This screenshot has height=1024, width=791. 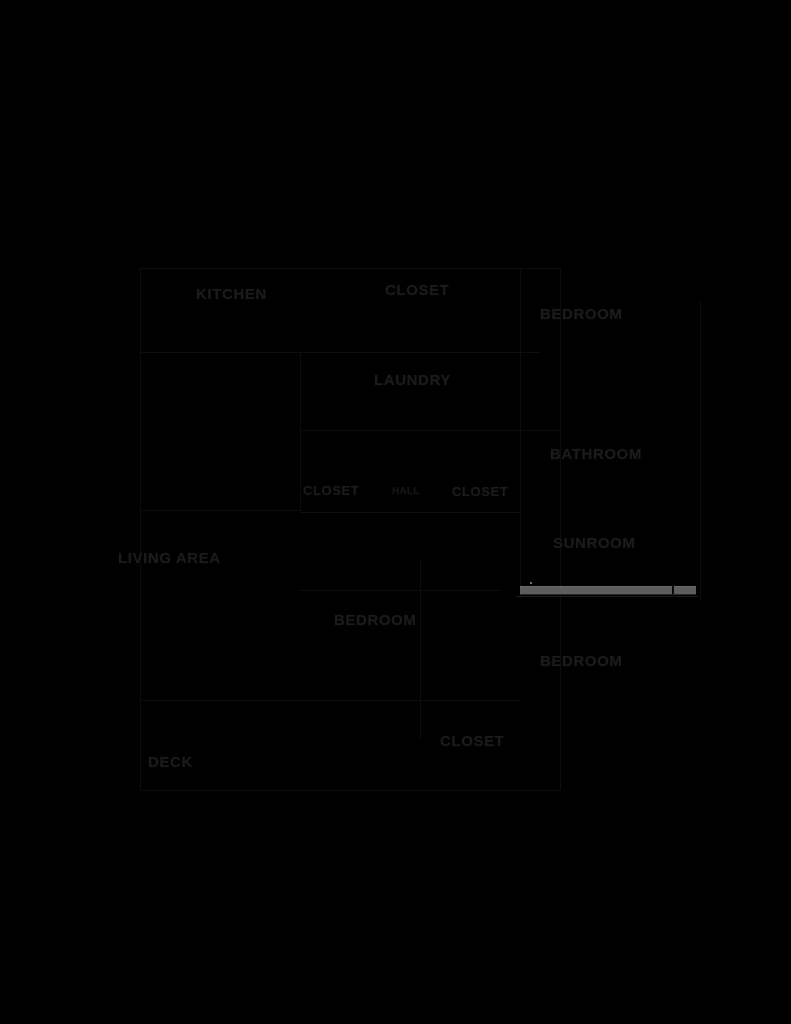 I want to click on room-label-deck: DECK, so click(x=170, y=762).